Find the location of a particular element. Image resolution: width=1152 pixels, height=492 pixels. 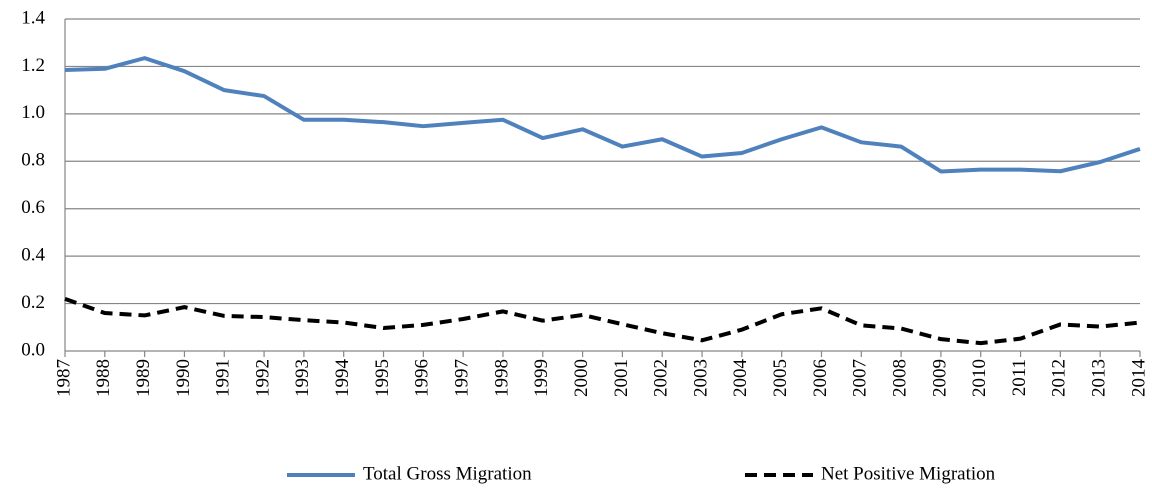

x-tick-label: 2006 is located at coordinates (820, 378).